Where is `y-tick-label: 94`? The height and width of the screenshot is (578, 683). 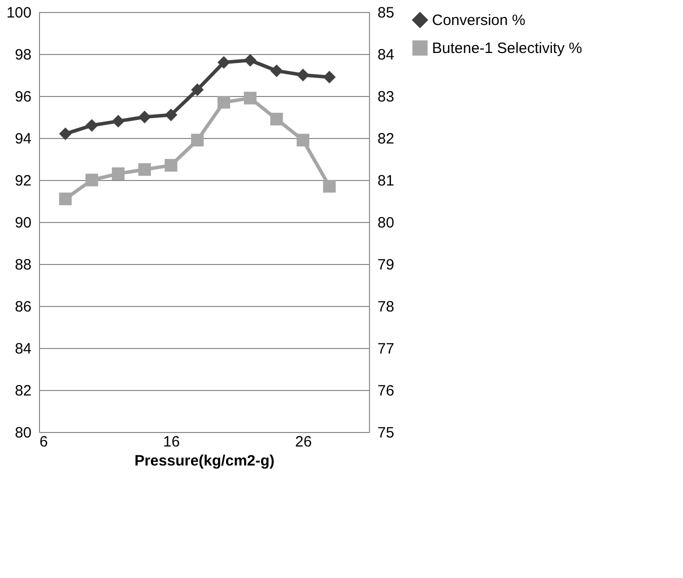
y-tick-label: 94 is located at coordinates (23, 139).